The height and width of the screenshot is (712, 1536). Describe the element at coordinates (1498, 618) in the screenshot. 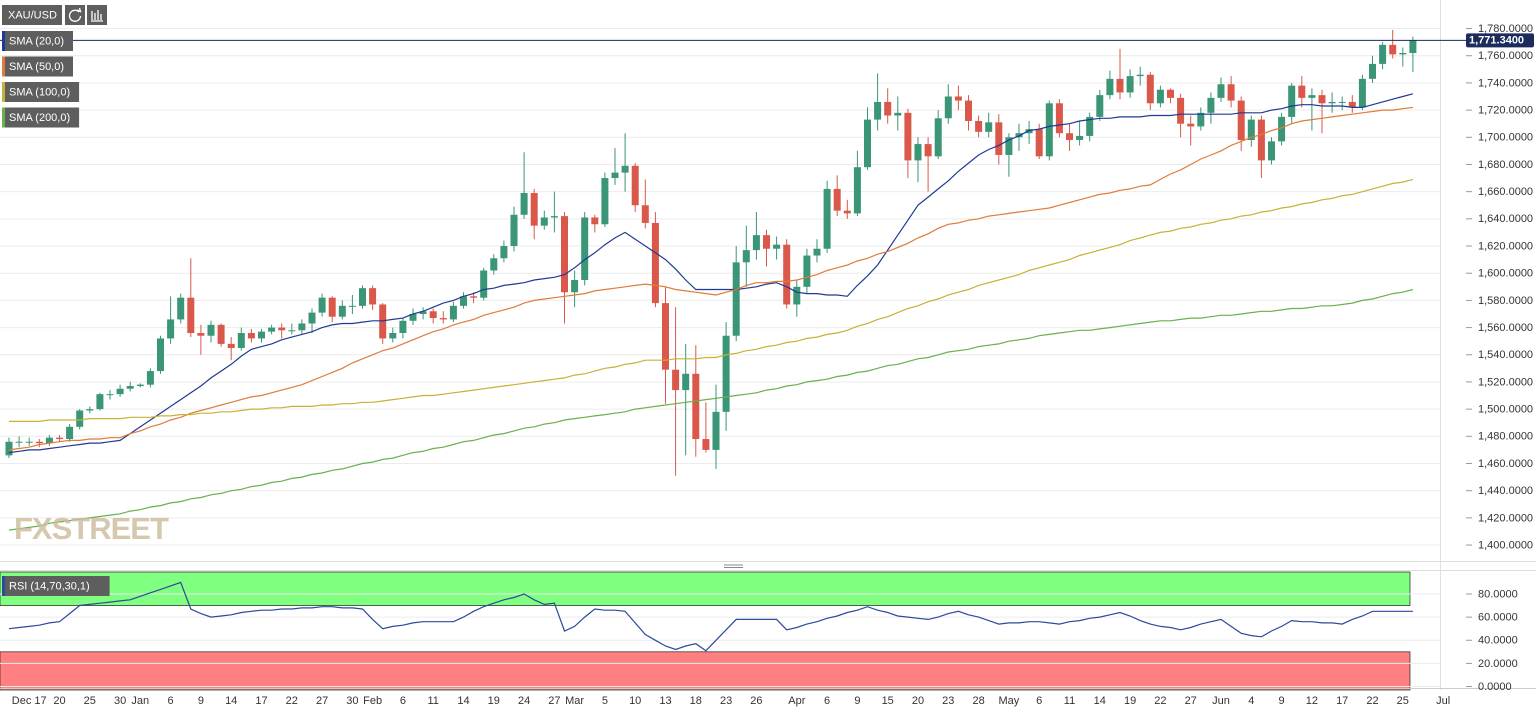

I see `y-tick-label: 60.0000` at that location.